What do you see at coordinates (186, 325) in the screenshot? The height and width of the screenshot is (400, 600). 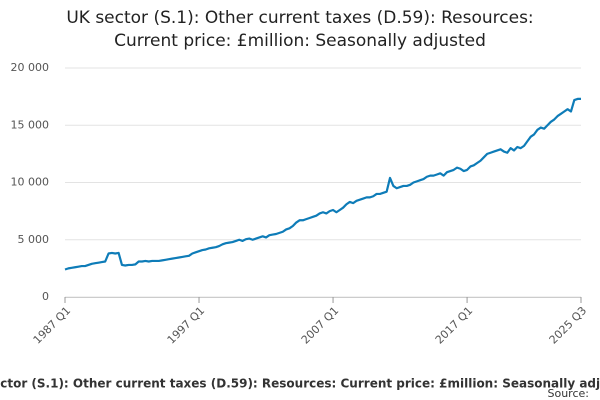 I see `x-tick-label: 1997 Q1` at bounding box center [186, 325].